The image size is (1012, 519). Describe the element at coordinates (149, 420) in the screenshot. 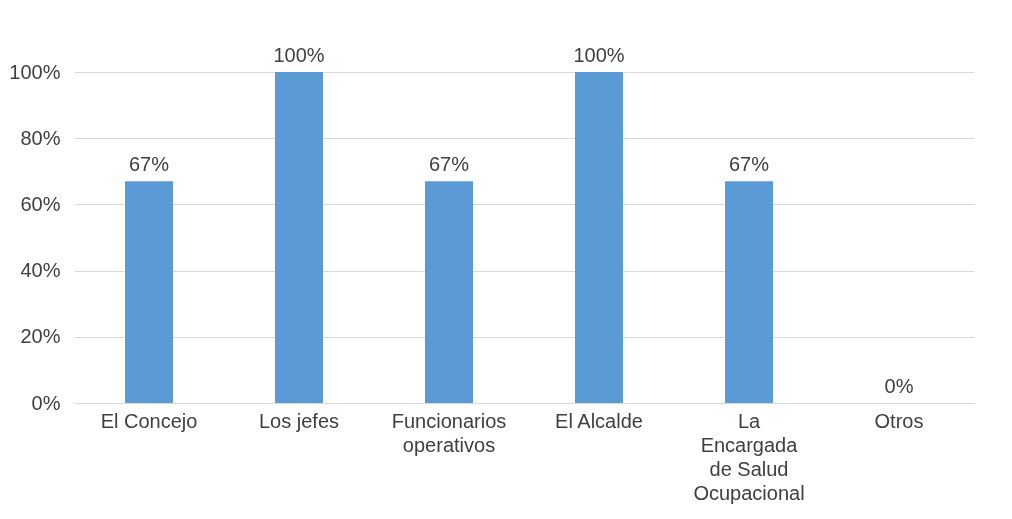

I see `x-tick-label: El Concejo` at that location.